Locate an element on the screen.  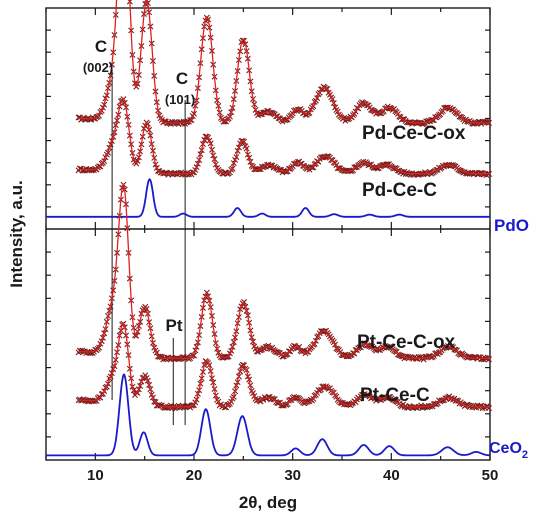
series-ceo is located at coordinates (268, 415).